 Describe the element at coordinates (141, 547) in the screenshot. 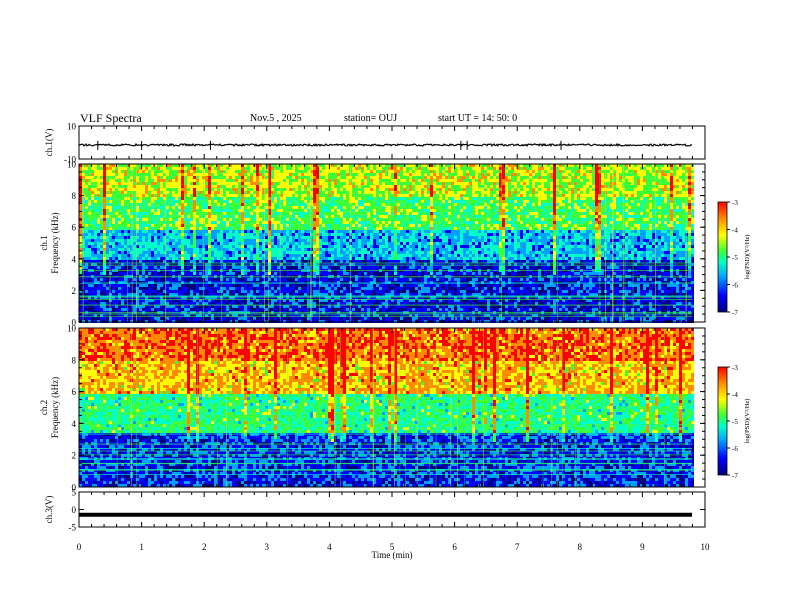

I see `x-tick-label: 1` at that location.